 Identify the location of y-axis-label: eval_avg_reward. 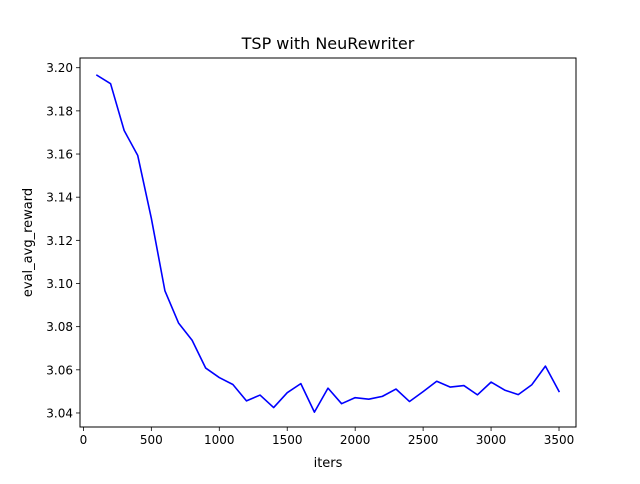
(28, 242).